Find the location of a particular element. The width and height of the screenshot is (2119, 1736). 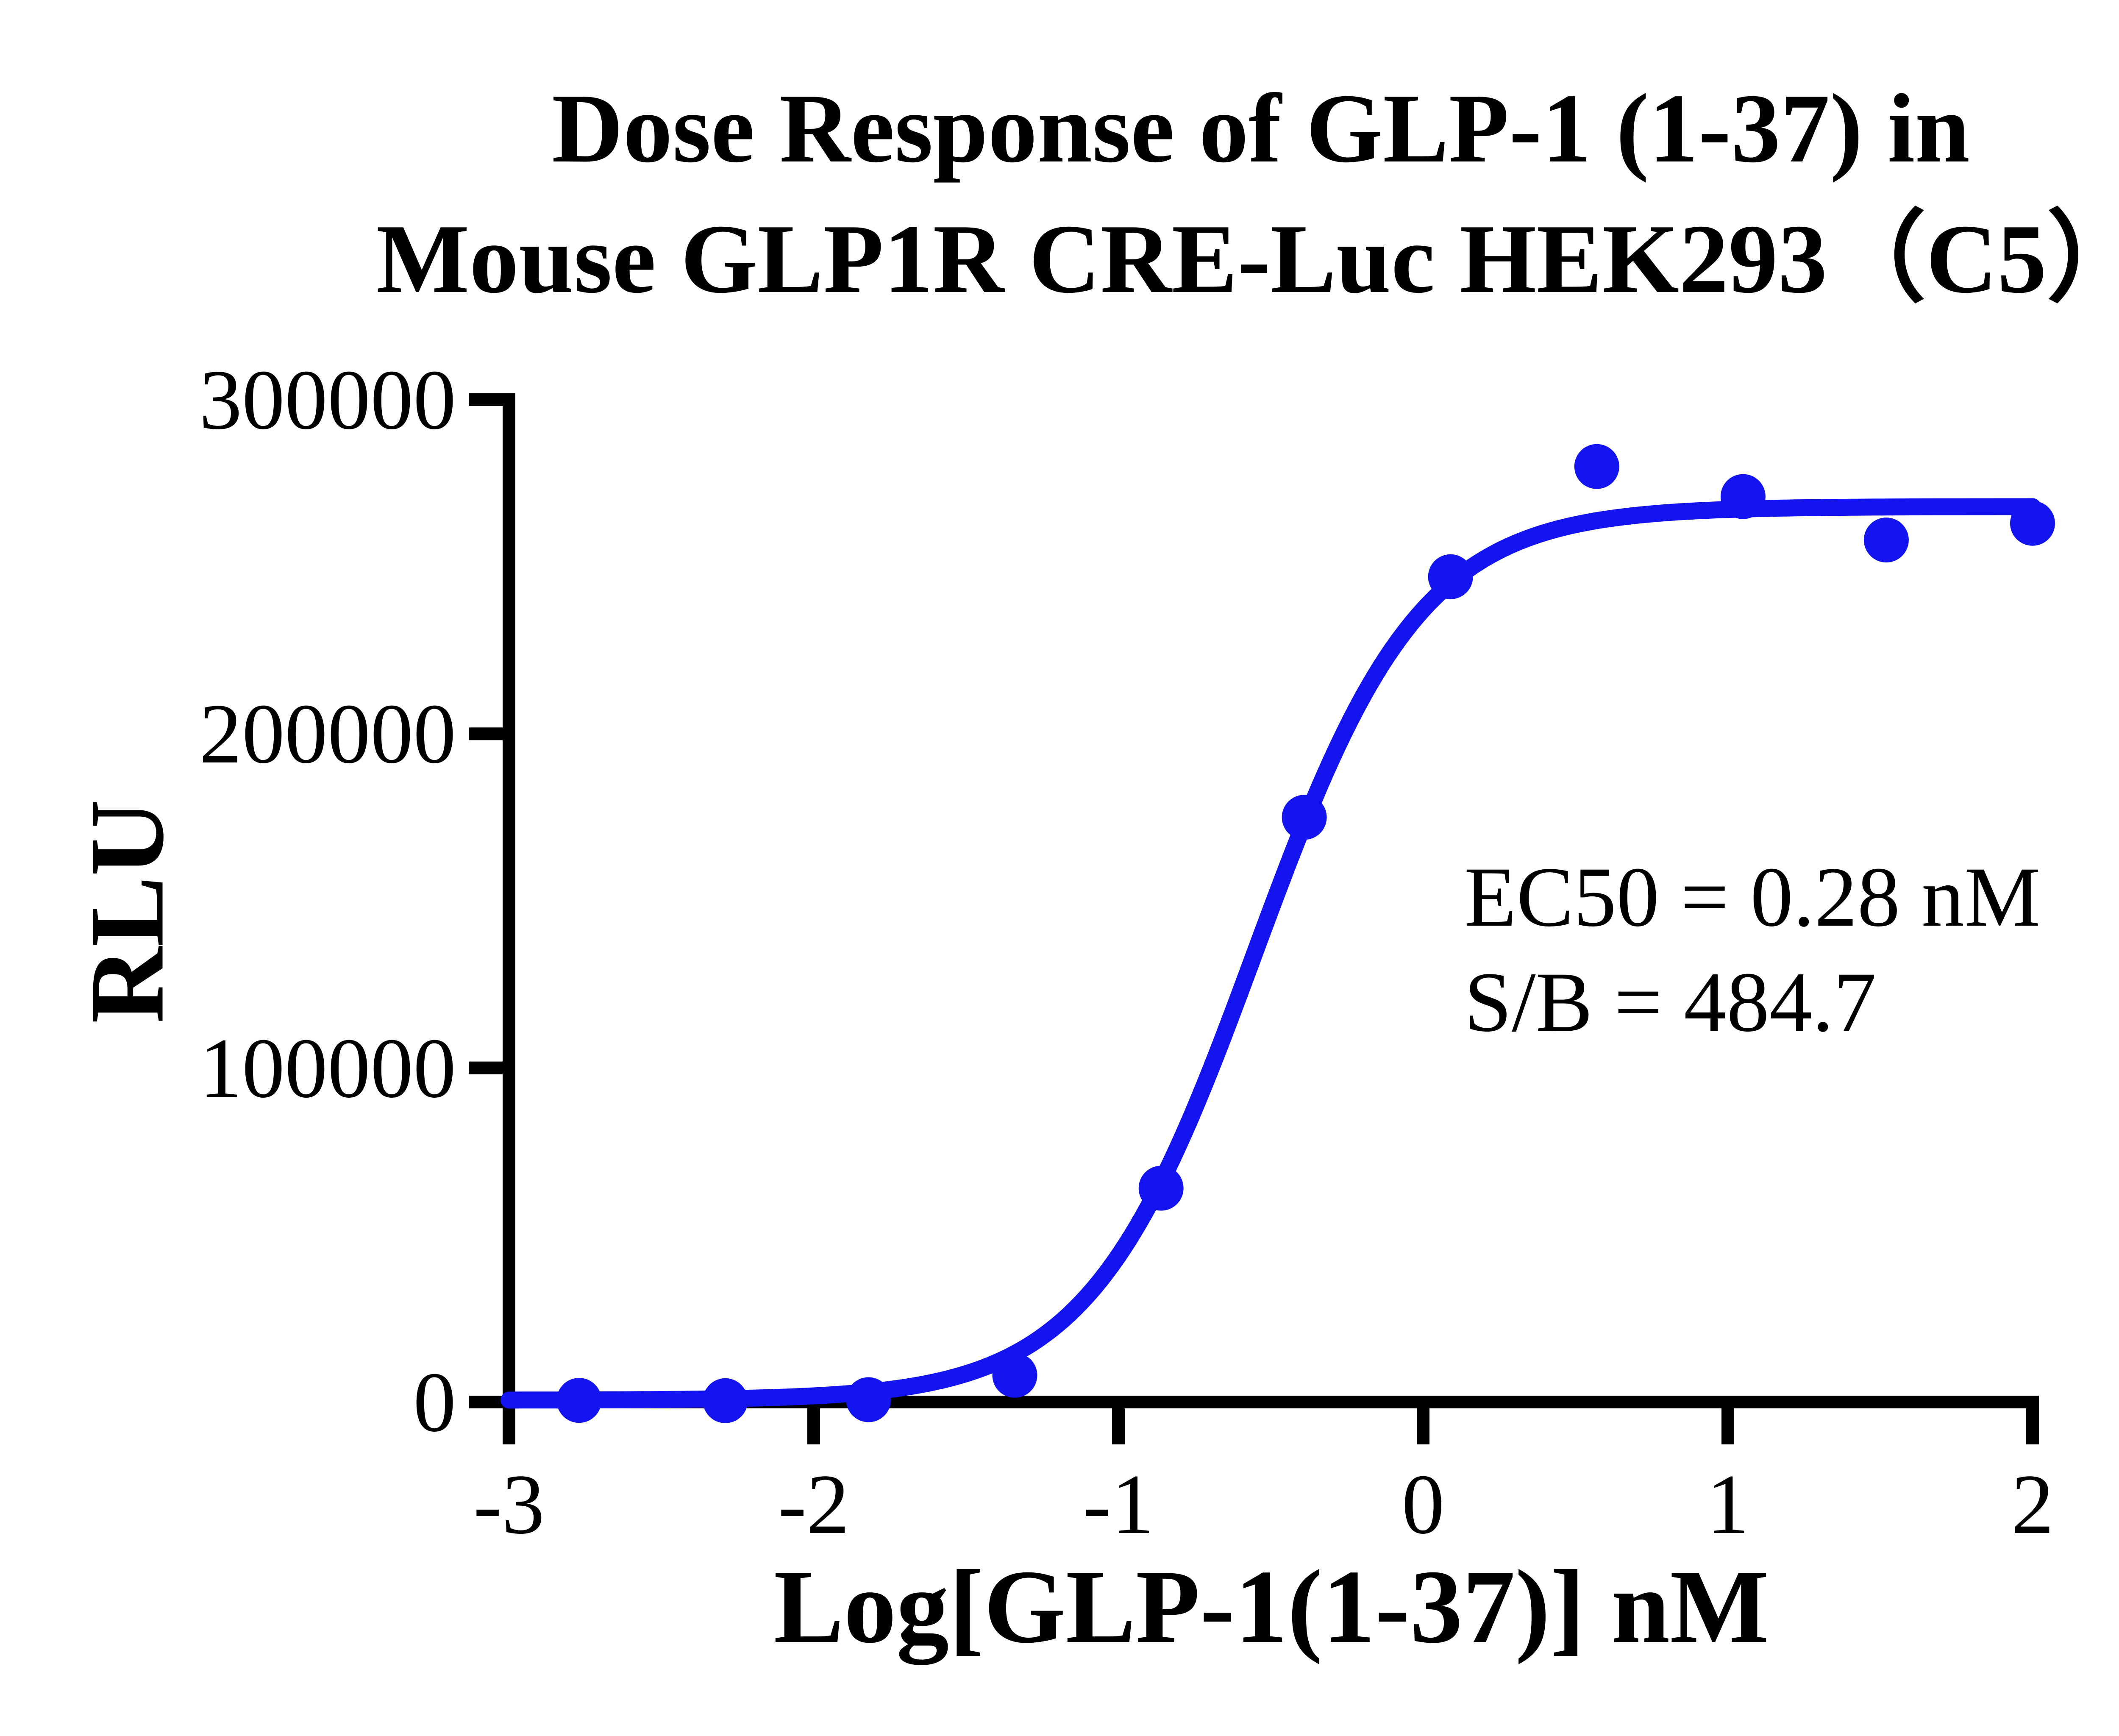

x-tick-label: 0 is located at coordinates (1424, 1504).